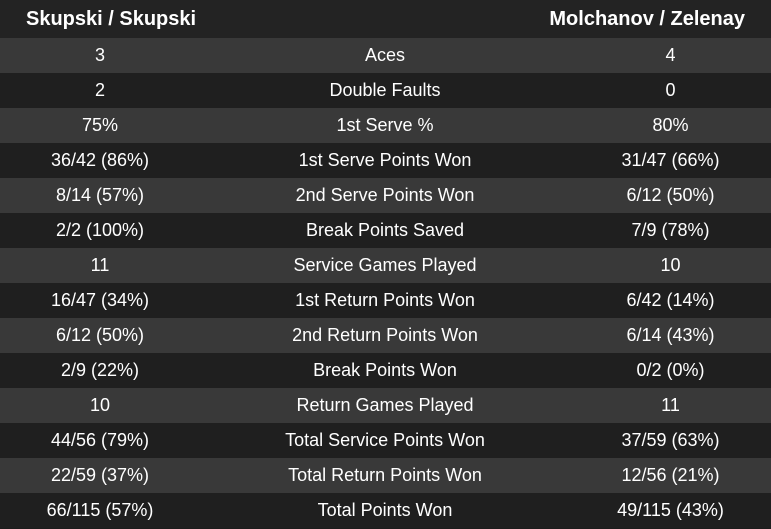 This screenshot has width=771, height=529. I want to click on right-value: 49/115 (43%), so click(670, 510).